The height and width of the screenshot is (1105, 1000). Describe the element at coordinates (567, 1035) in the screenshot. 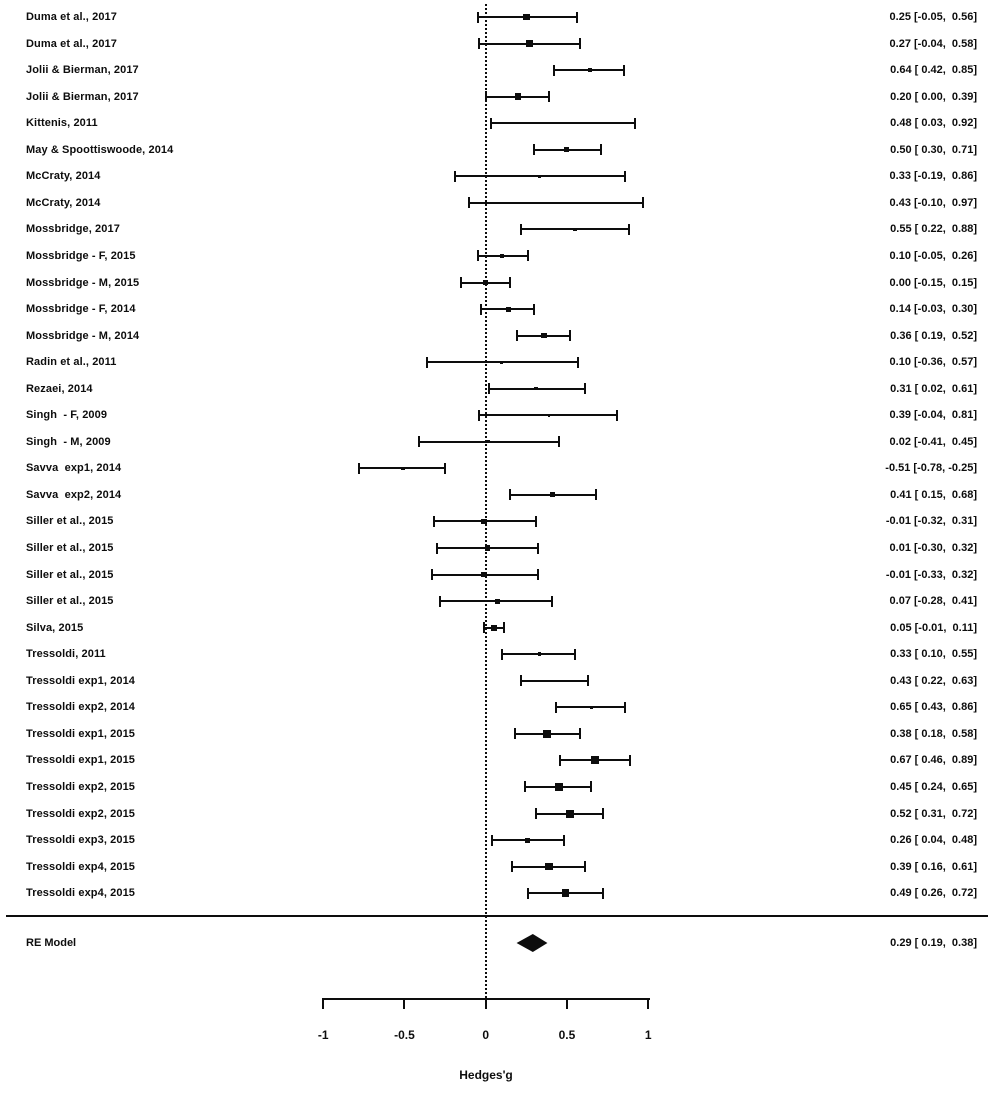

I see `x-axis-tick-label: 0.5` at that location.